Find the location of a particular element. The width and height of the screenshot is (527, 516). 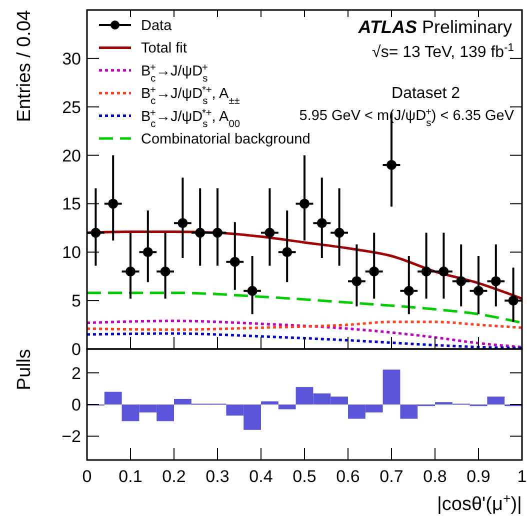

x-tick-label: 0.4 is located at coordinates (261, 476).